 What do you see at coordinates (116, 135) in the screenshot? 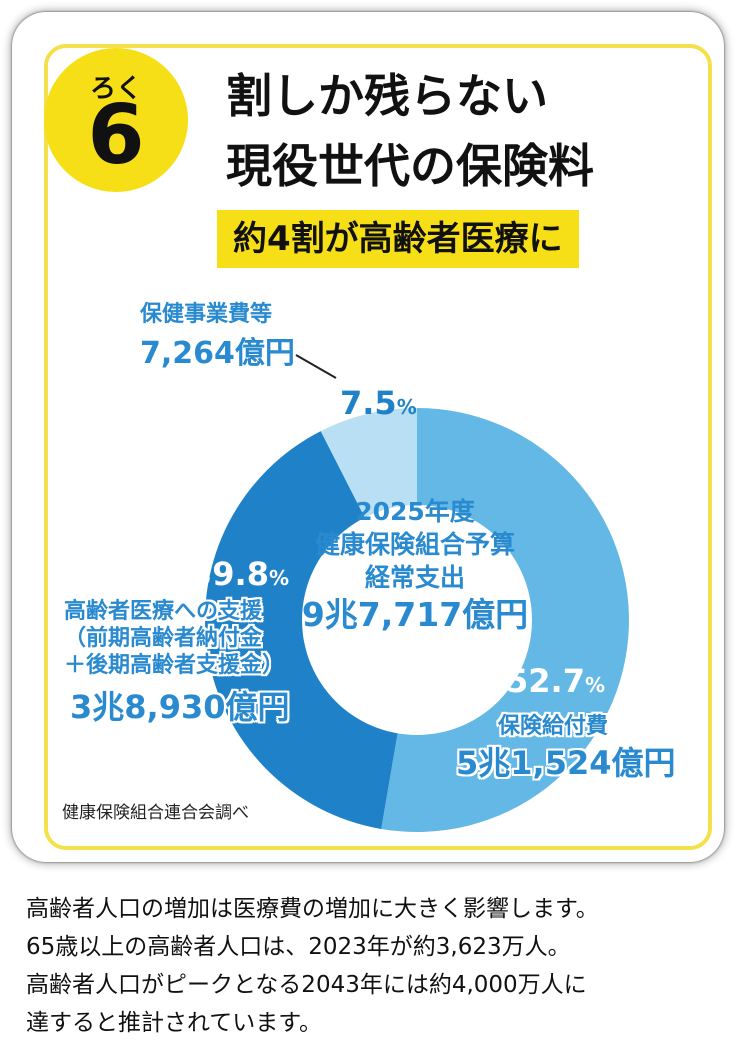
I see `badge-number: 6` at bounding box center [116, 135].